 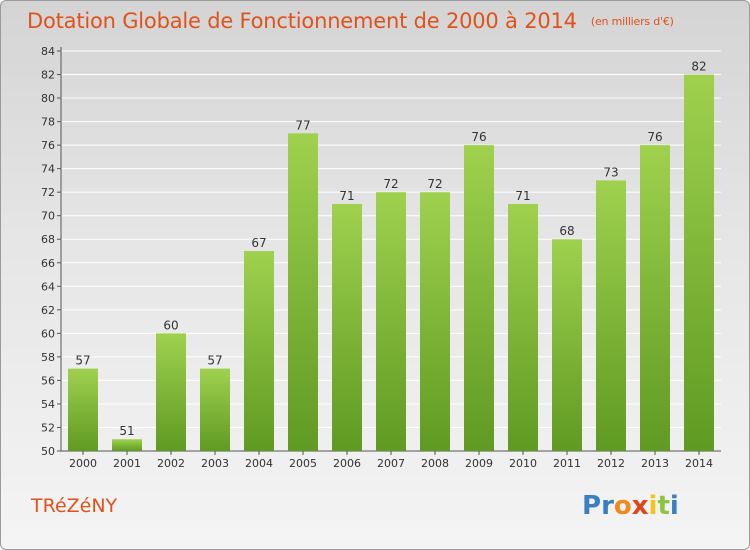 I want to click on bar-2010, so click(x=523, y=327).